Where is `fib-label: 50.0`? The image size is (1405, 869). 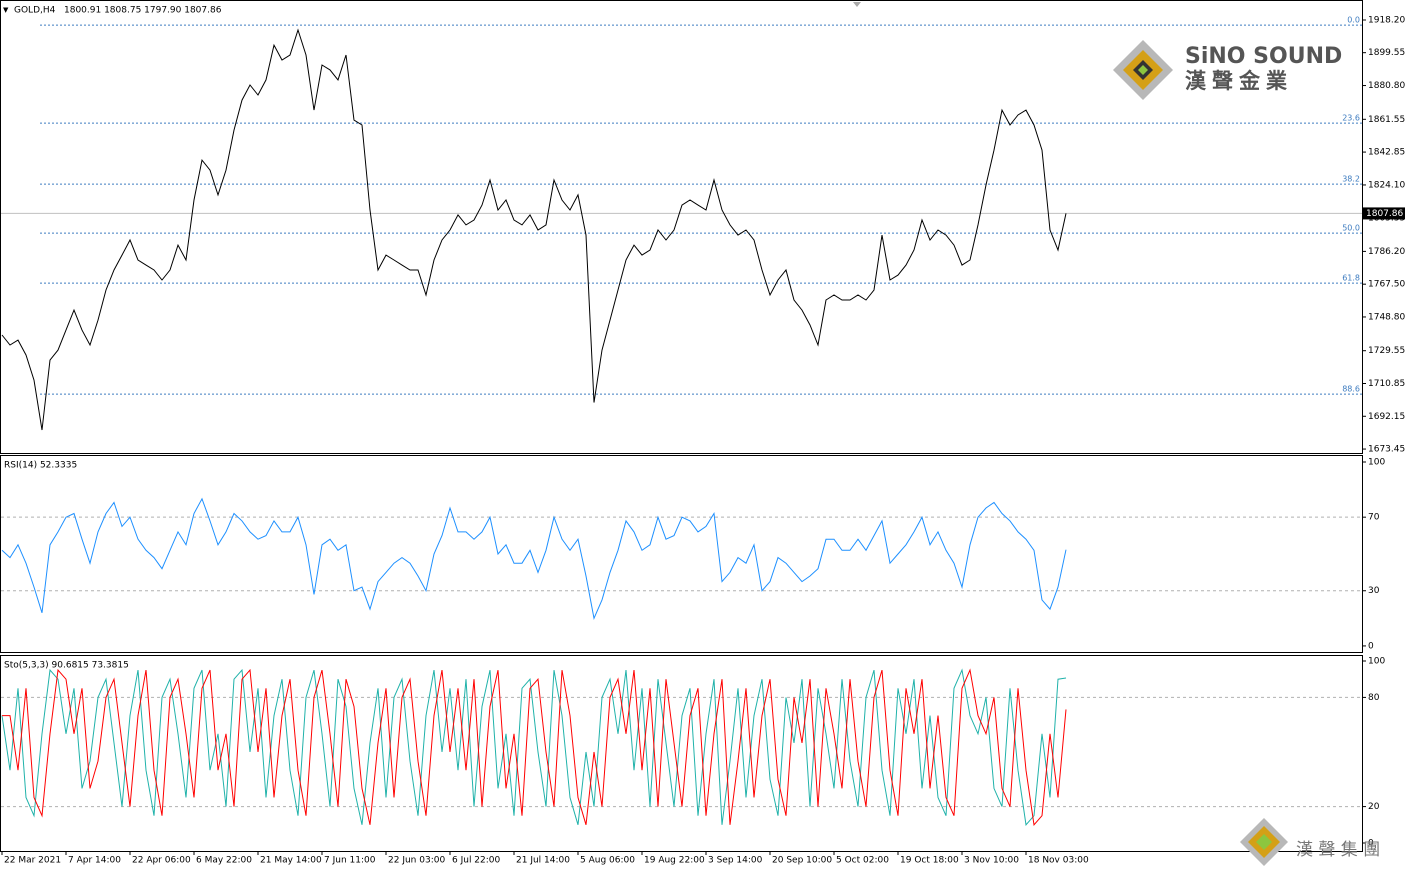
fib-label: 50.0 is located at coordinates (1351, 228).